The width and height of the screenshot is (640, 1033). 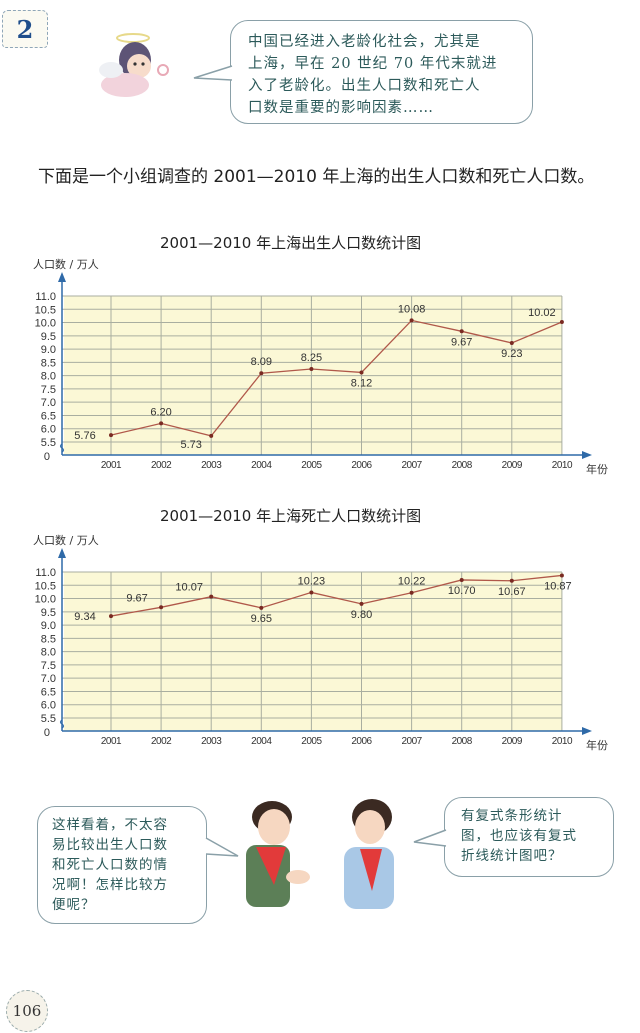 I want to click on svg-text: 9.65, so click(x=261, y=619).